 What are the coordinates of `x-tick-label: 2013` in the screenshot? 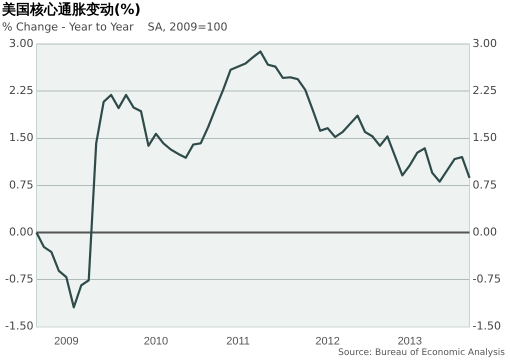 It's located at (410, 341).